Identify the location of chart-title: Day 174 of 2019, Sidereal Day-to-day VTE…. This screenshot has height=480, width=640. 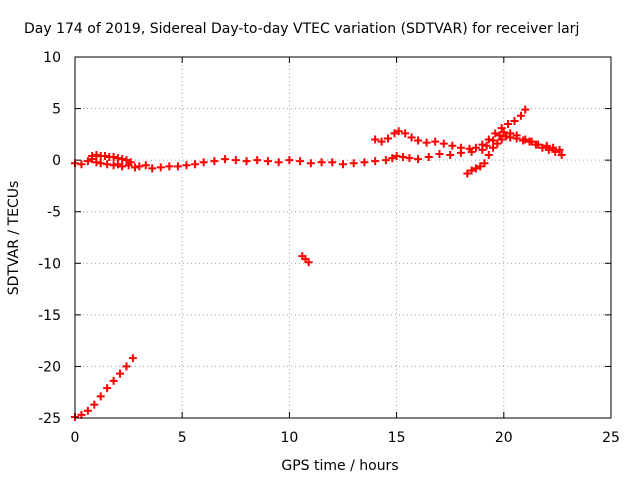
(301, 29).